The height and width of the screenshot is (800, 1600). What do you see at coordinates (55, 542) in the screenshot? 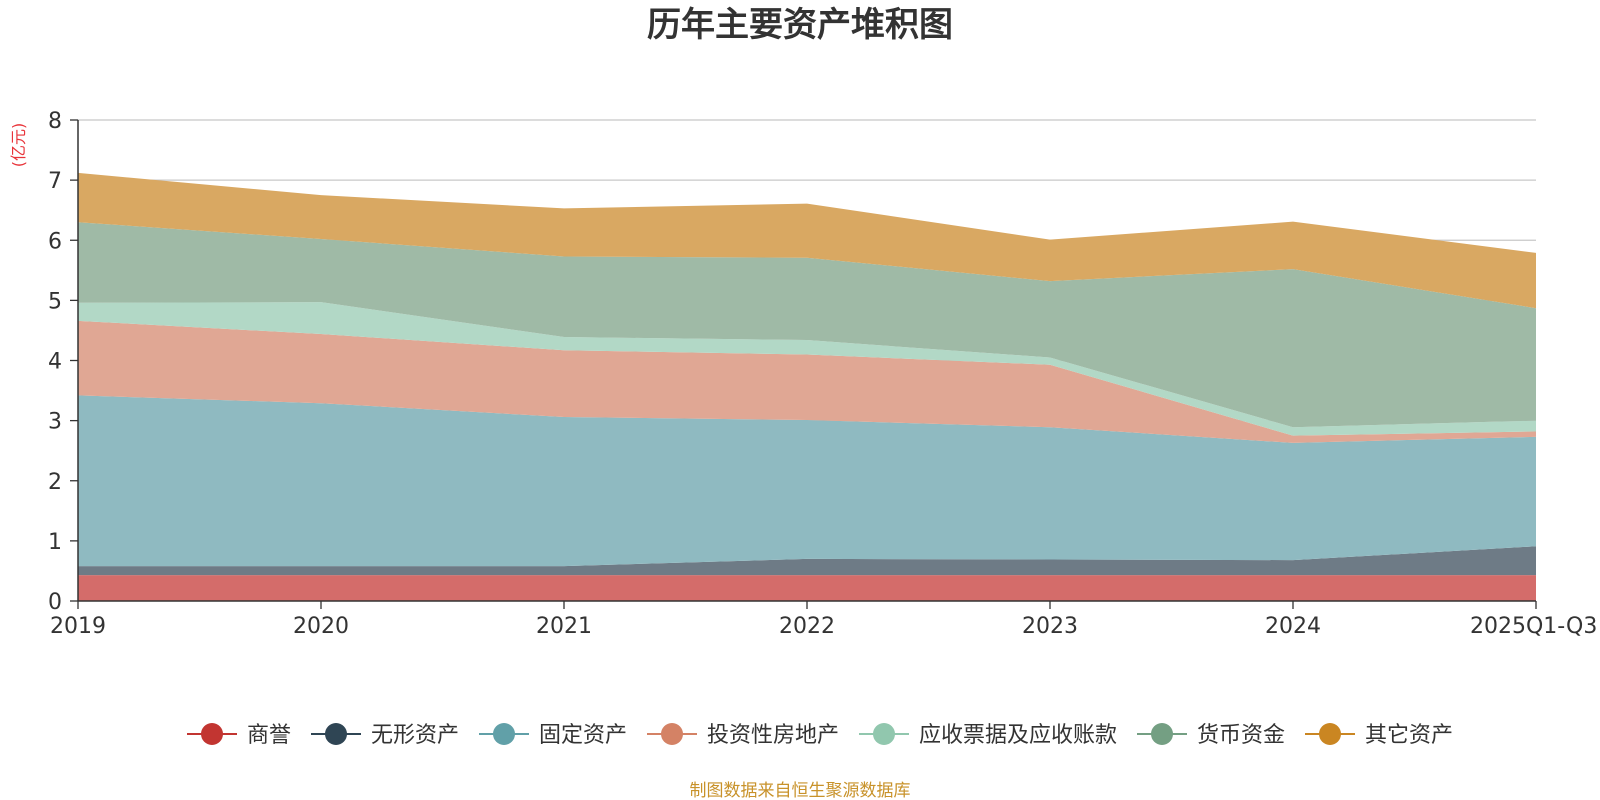
I see `y-tick-label-1: 1` at bounding box center [55, 542].